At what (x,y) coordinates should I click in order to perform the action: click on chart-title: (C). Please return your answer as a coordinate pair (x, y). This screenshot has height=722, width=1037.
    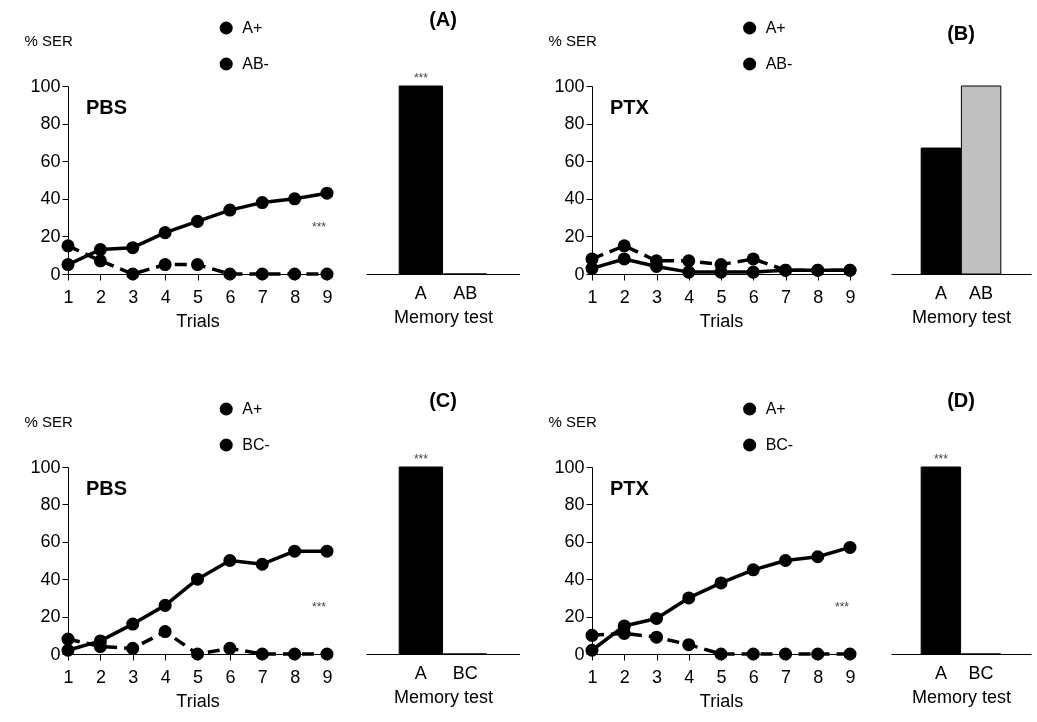
    Looking at the image, I should click on (443, 400).